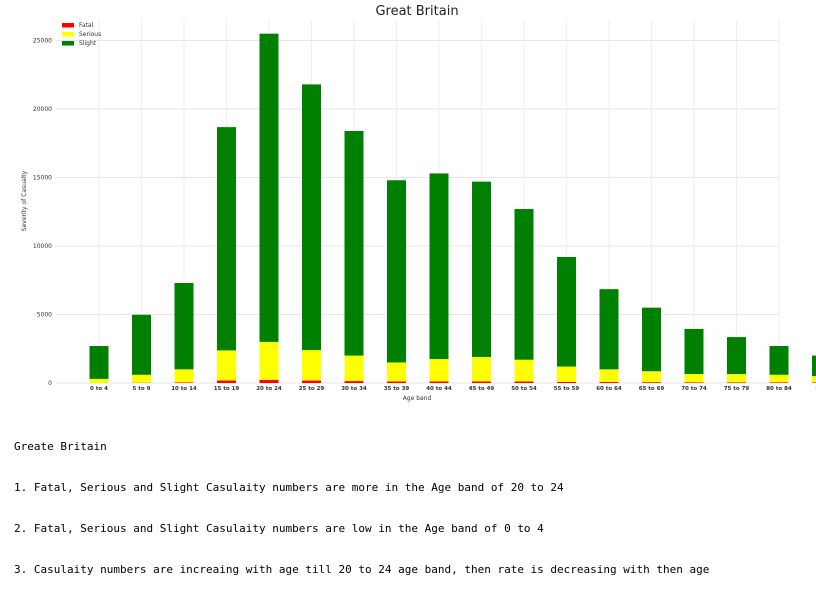 This screenshot has height=590, width=816. Describe the element at coordinates (184, 389) in the screenshot. I see `x-tick-label: 10 to 14` at that location.